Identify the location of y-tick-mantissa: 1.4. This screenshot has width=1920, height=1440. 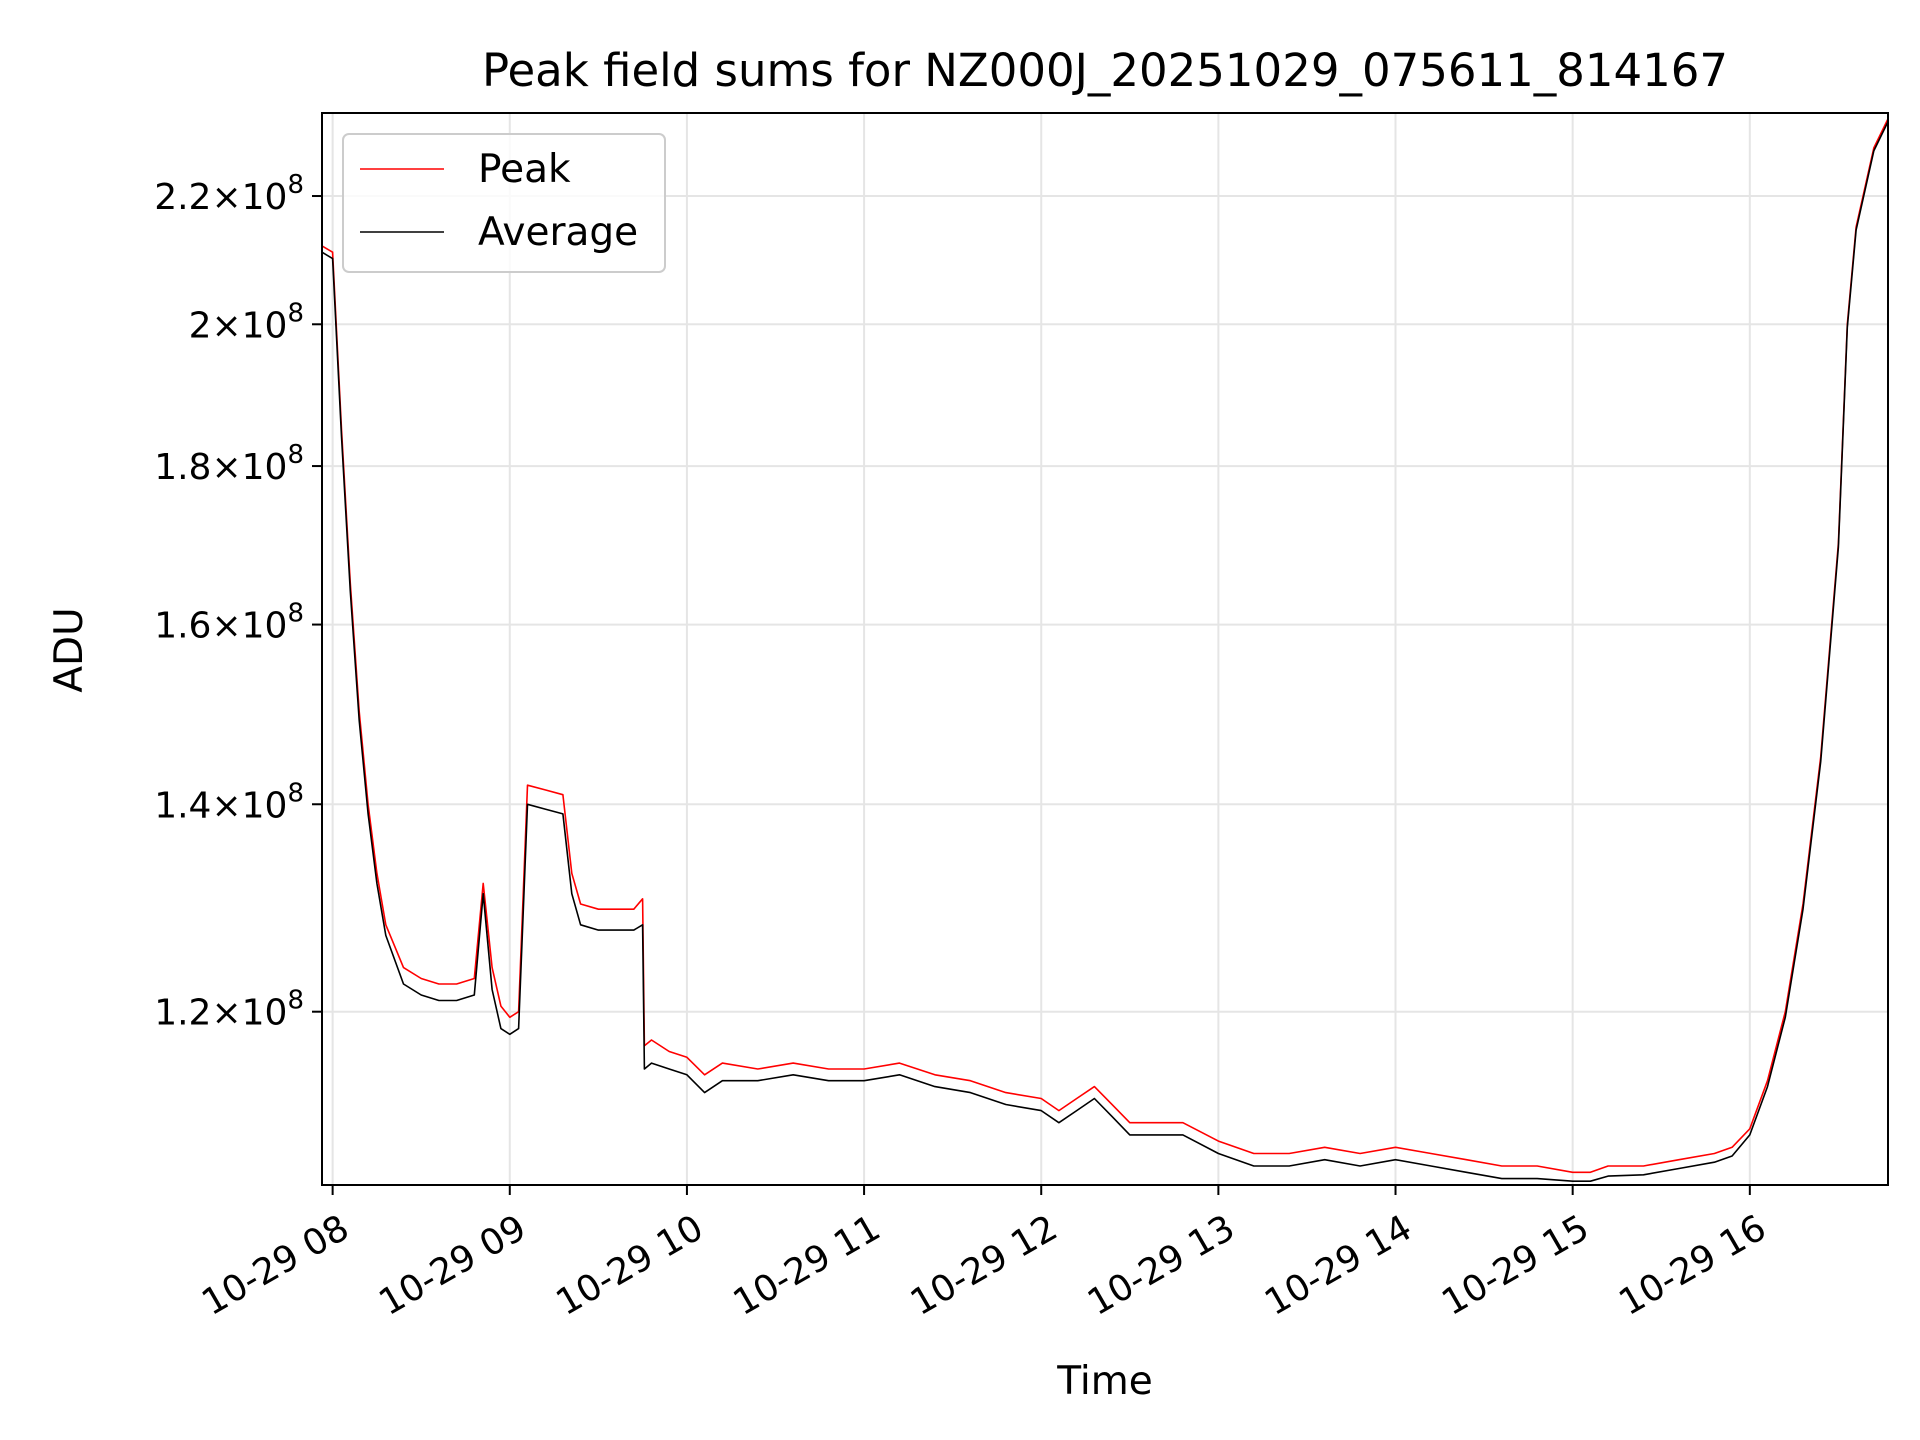
(182, 805).